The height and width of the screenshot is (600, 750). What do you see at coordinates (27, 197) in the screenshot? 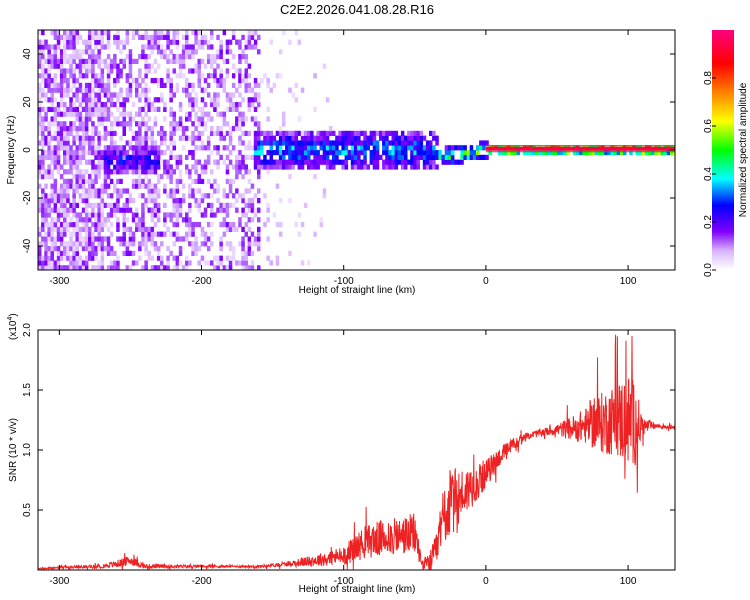
I see `spectrogram-y-tick-label: -20` at bounding box center [27, 197].